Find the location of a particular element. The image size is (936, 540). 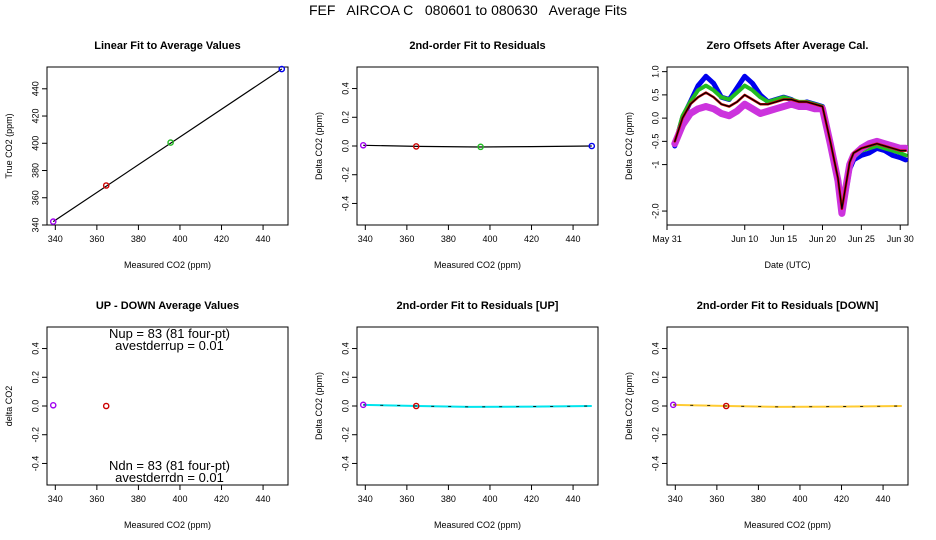

annotation-ndn: Ndn = 83 (81 four-pt) is located at coordinates (169, 465).